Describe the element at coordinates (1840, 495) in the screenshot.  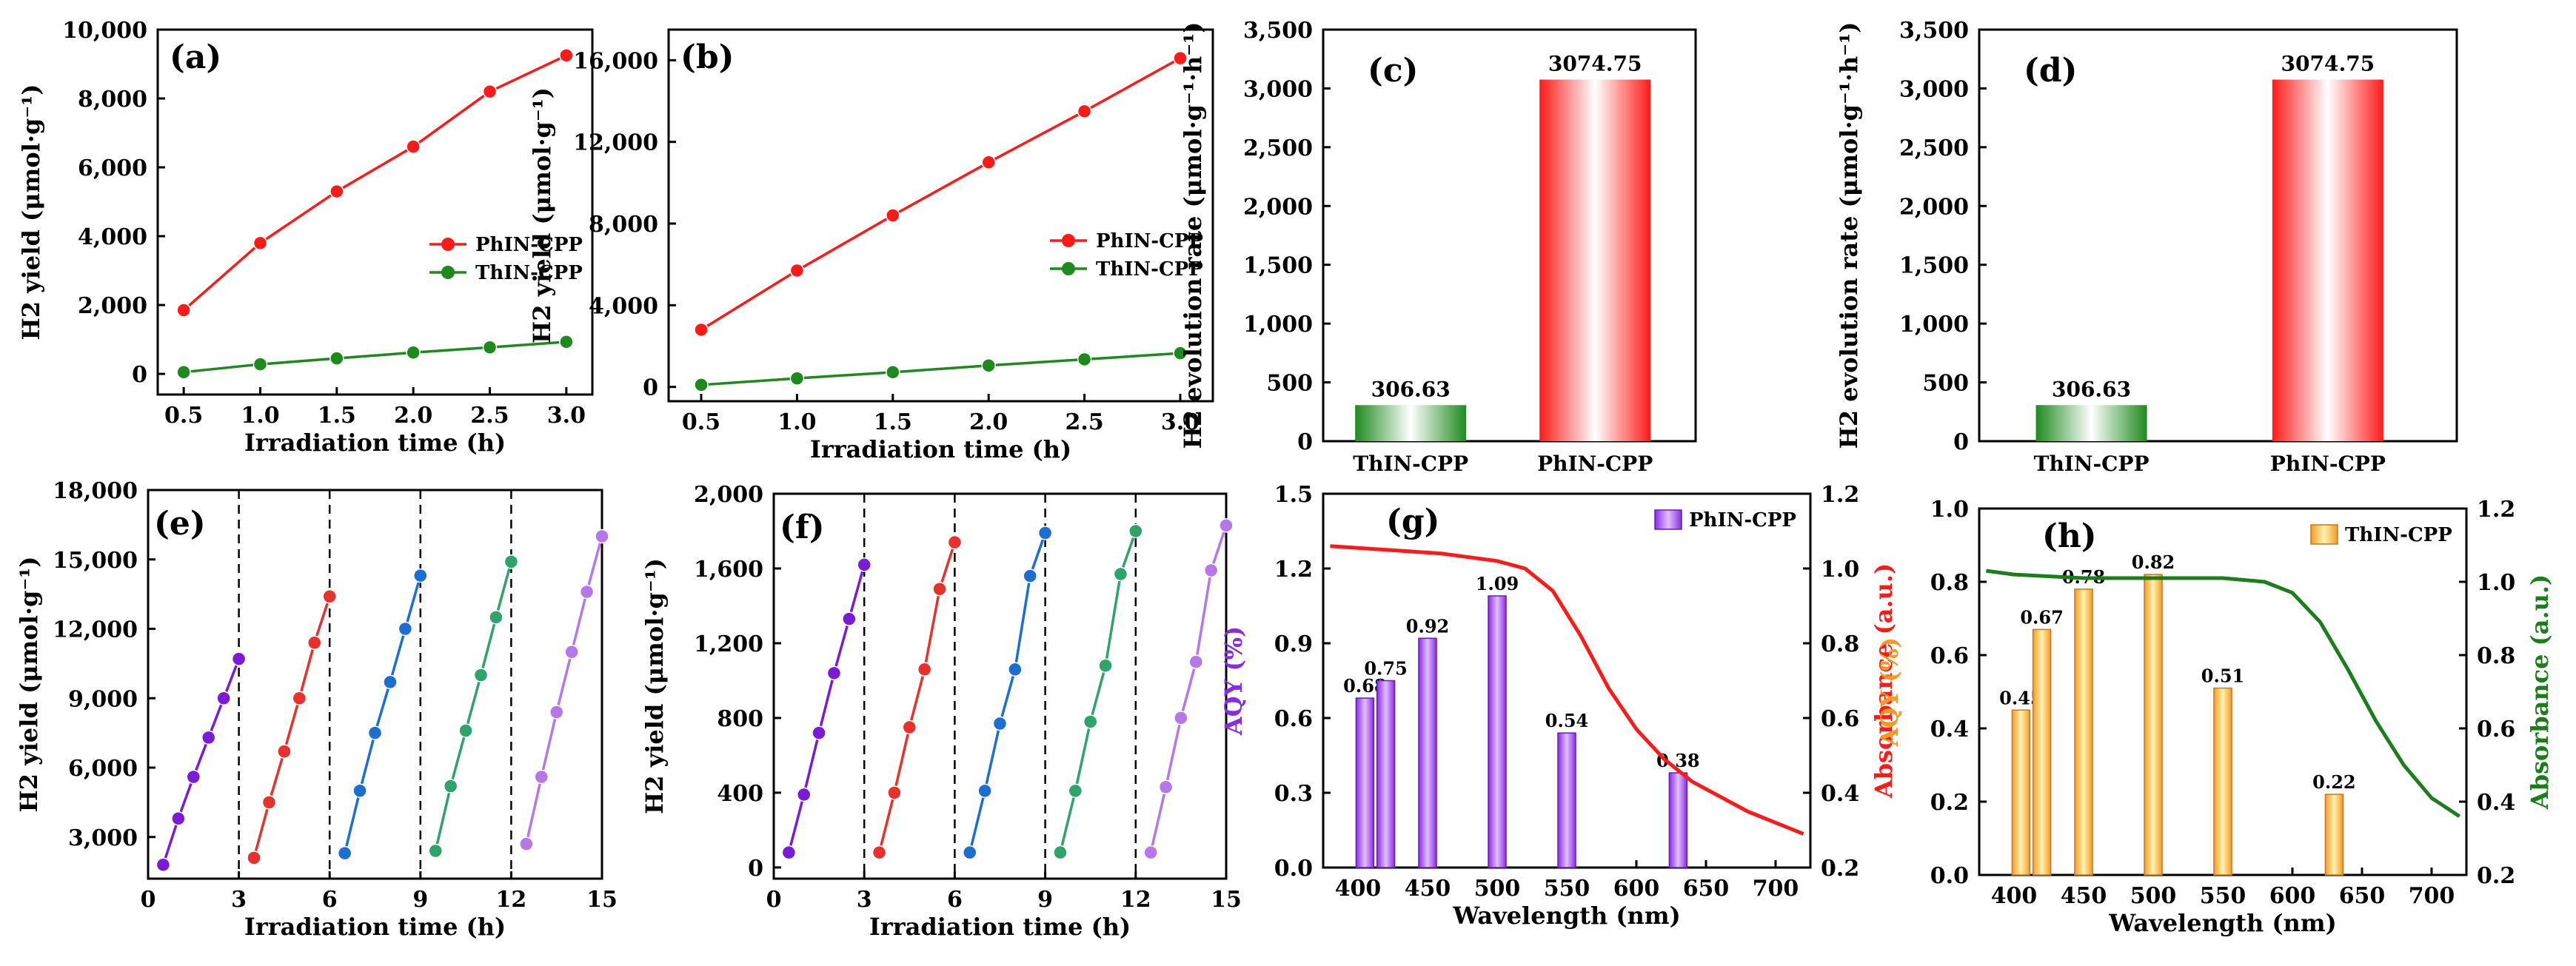
I see `y2-axis-tick-label: 1.2` at that location.